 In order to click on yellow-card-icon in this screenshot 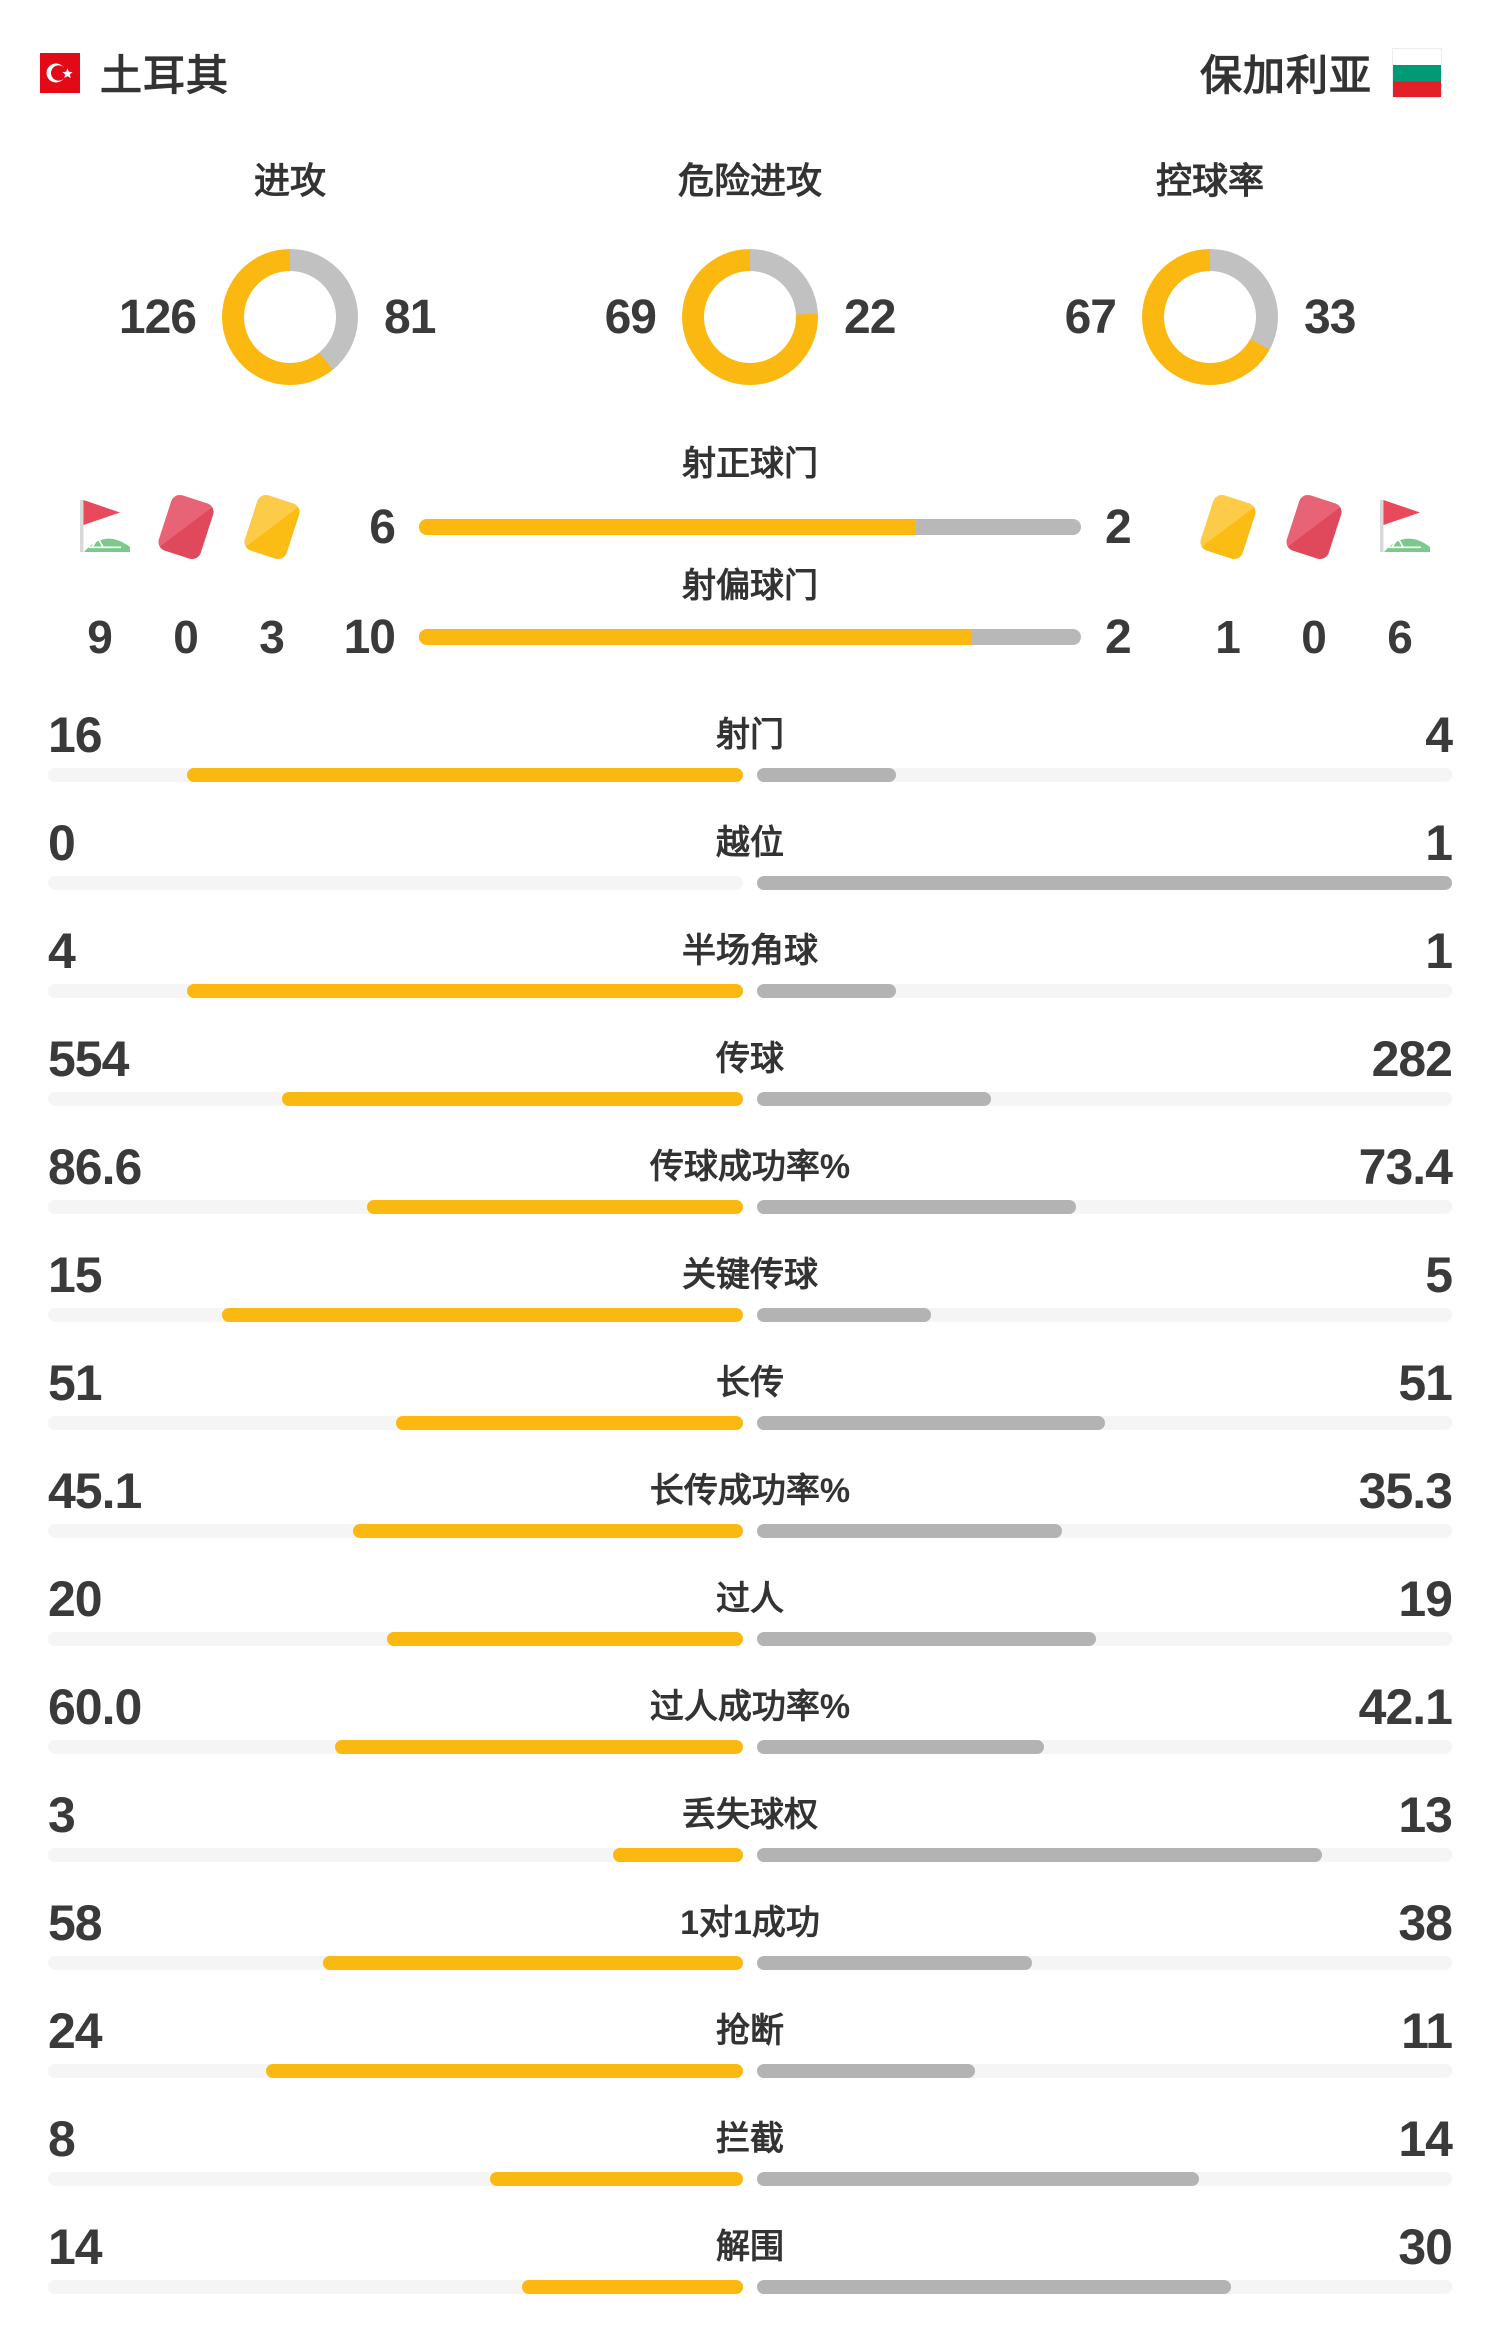, I will do `click(1228, 527)`.